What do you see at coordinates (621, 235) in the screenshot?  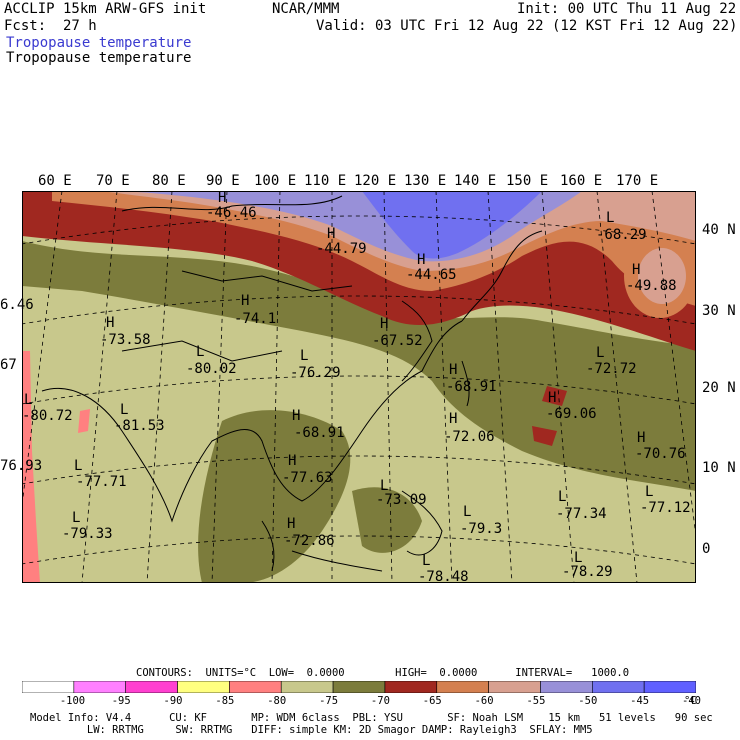 I see `pressure-center-value: -68.29` at bounding box center [621, 235].